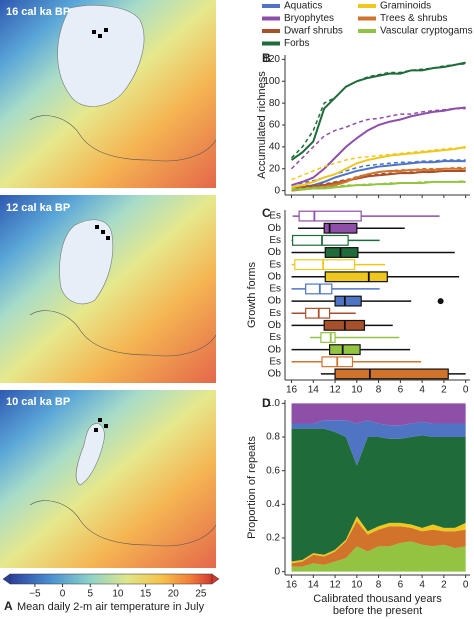 This screenshot has height=619, width=474. What do you see at coordinates (8, 606) in the screenshot?
I see `panel-letter: A` at bounding box center [8, 606].